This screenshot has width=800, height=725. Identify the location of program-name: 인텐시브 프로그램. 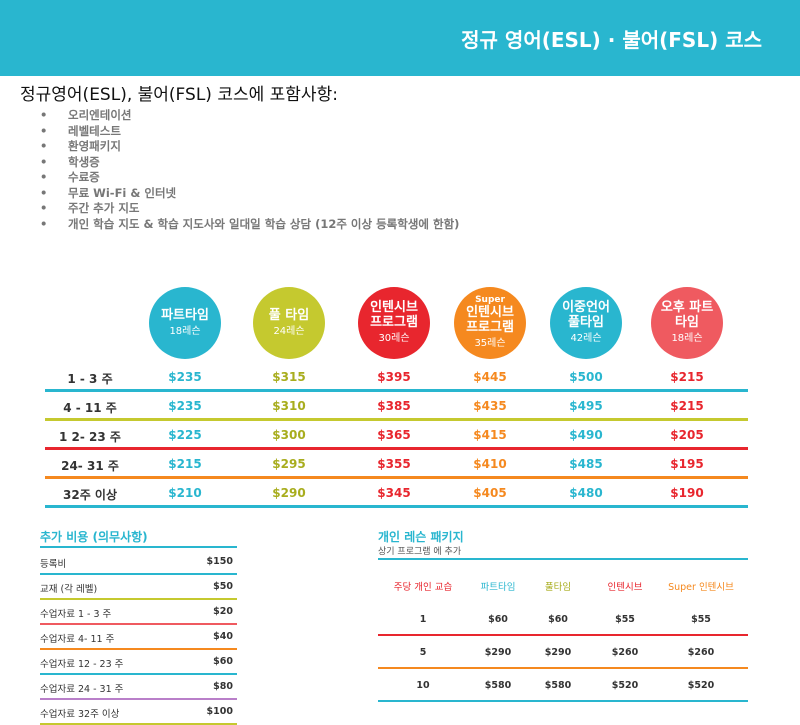
(490, 320).